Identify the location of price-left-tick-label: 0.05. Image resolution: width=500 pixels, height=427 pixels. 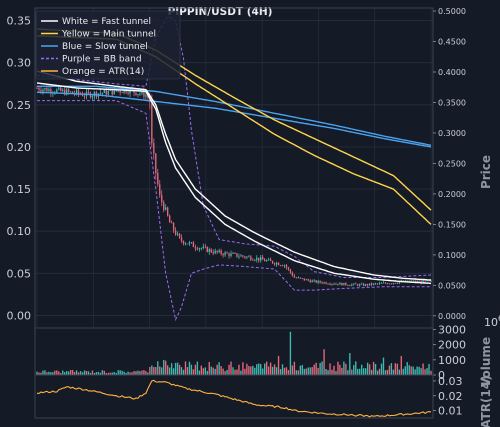
(19, 273).